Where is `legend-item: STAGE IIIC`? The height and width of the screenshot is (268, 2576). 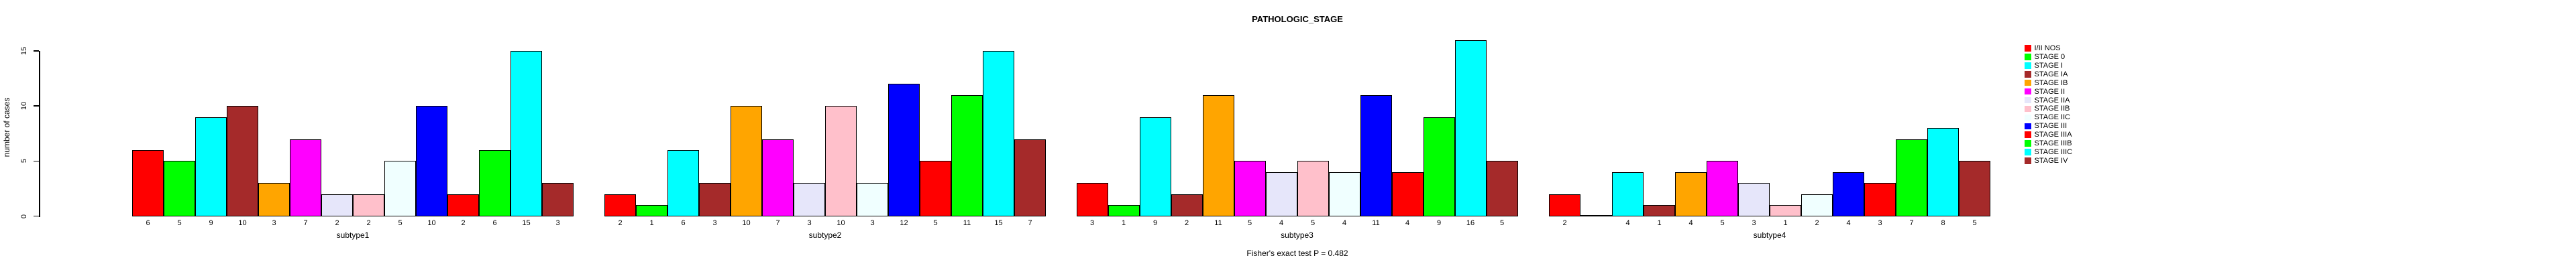 legend-item: STAGE IIIC is located at coordinates (2048, 153).